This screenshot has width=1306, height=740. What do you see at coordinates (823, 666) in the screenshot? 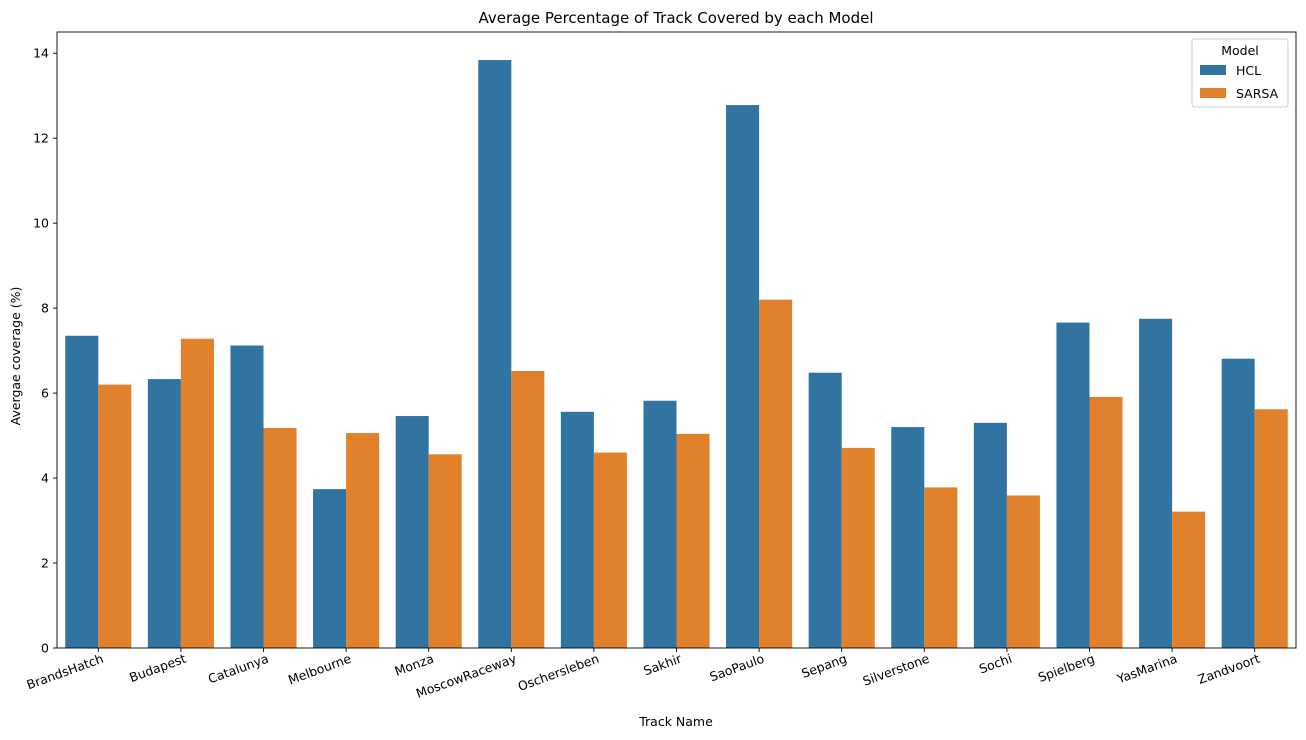
I see `x-tick-label: Sepang` at bounding box center [823, 666].